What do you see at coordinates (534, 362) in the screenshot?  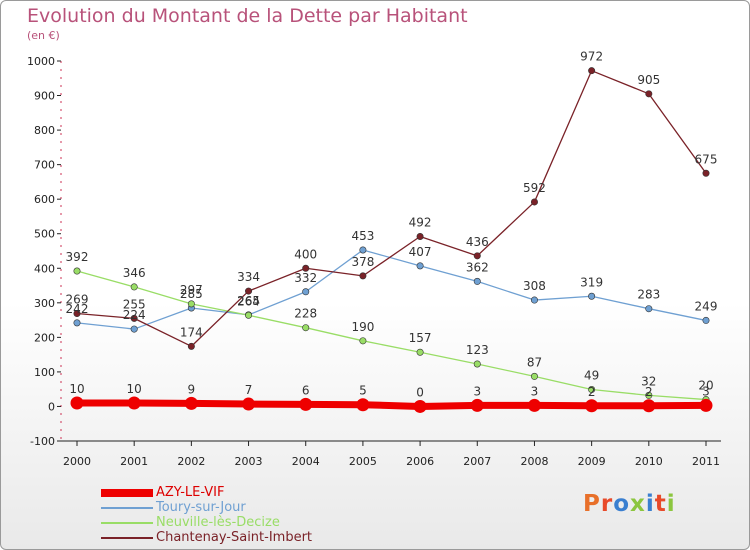 I see `data-label-neuville-l-s-decize: 87` at bounding box center [534, 362].